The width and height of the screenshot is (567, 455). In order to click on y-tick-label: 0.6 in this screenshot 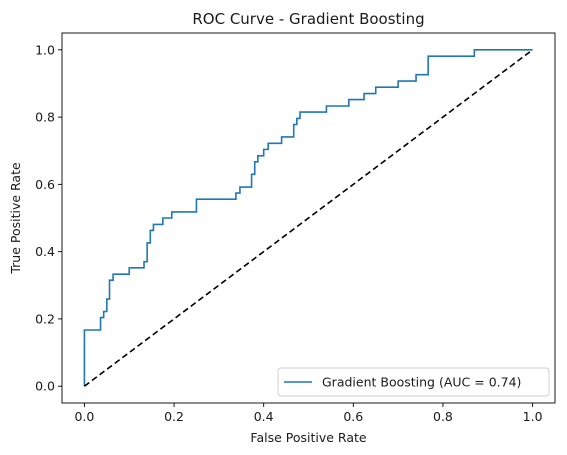, I will do `click(45, 184)`.